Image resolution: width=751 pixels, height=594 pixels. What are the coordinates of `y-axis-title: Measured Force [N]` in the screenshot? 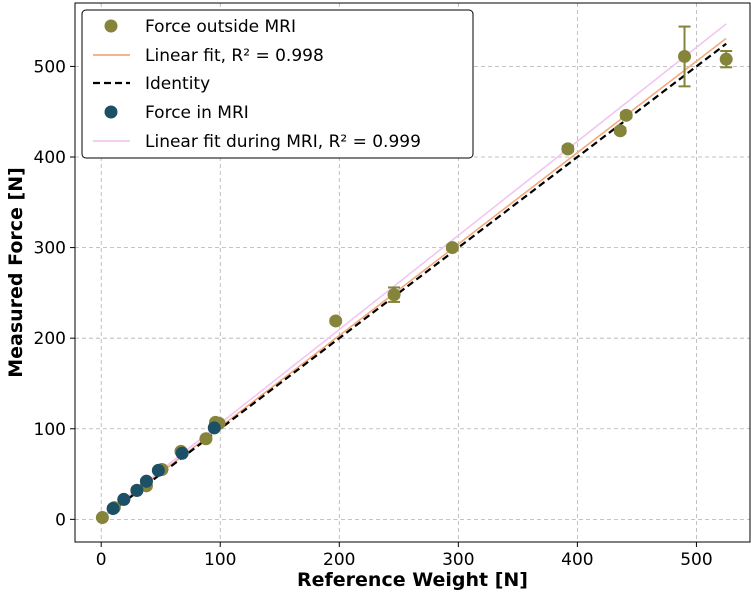 It's located at (16, 272).